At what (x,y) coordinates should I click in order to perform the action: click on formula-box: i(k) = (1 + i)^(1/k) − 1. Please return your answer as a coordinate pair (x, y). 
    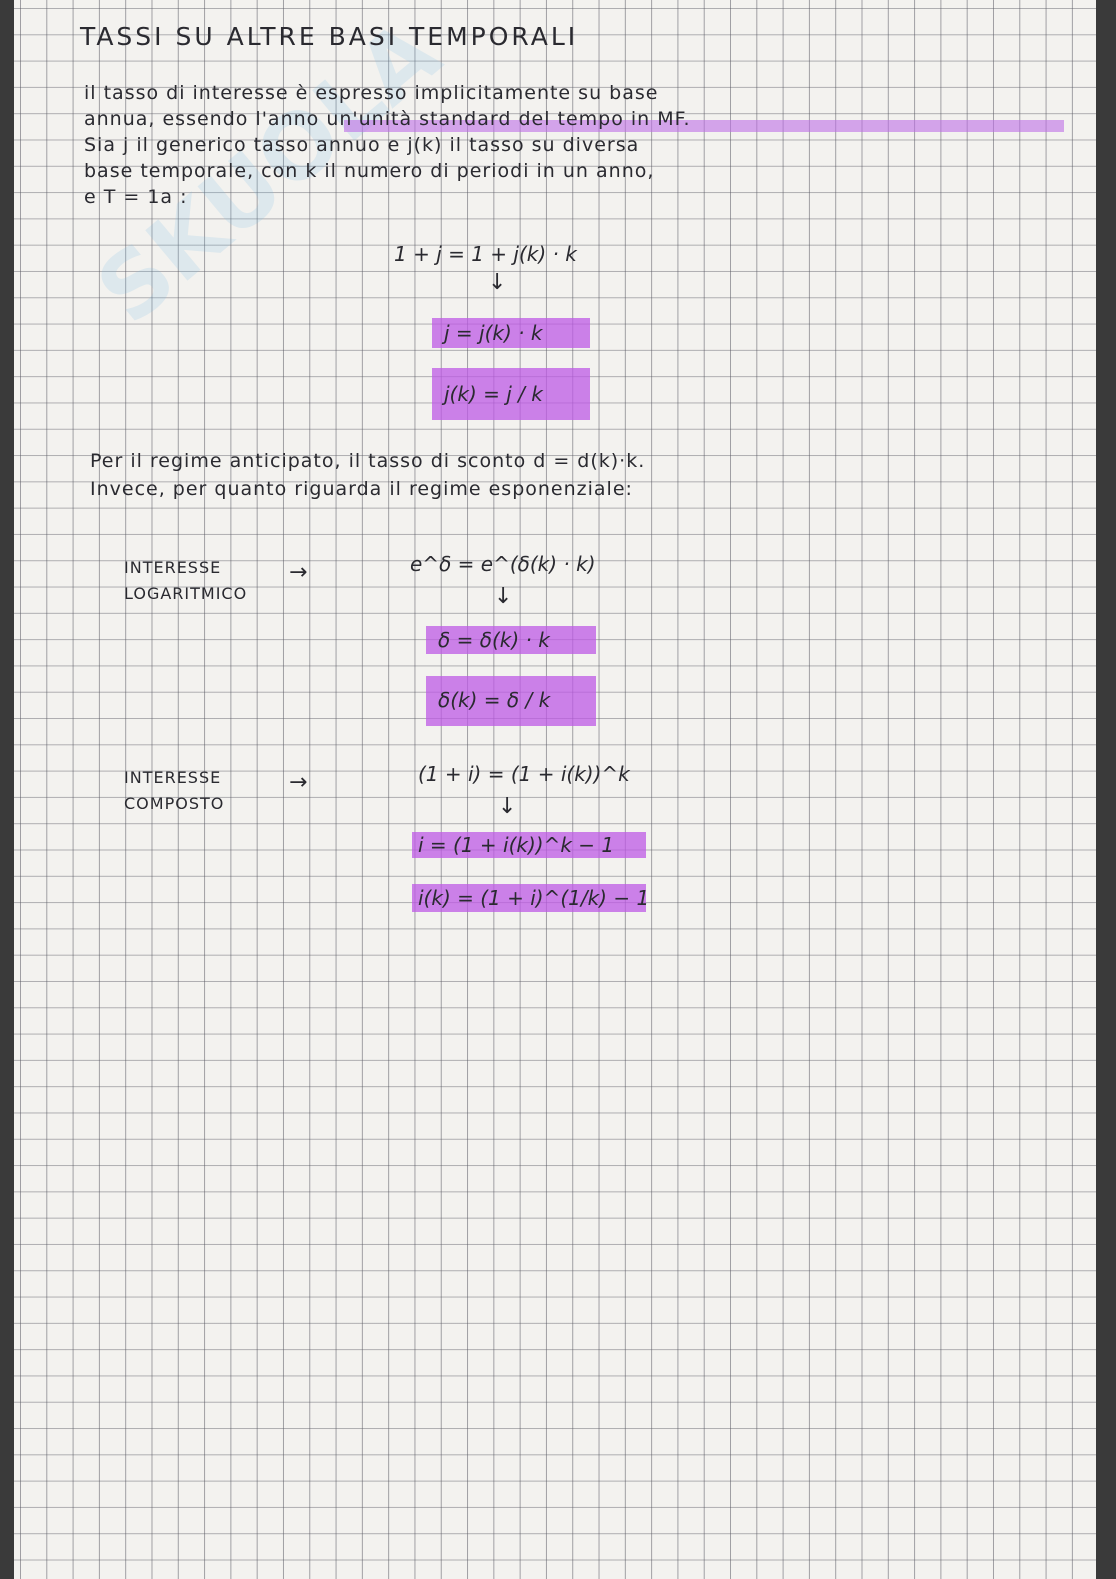
    Looking at the image, I should click on (534, 898).